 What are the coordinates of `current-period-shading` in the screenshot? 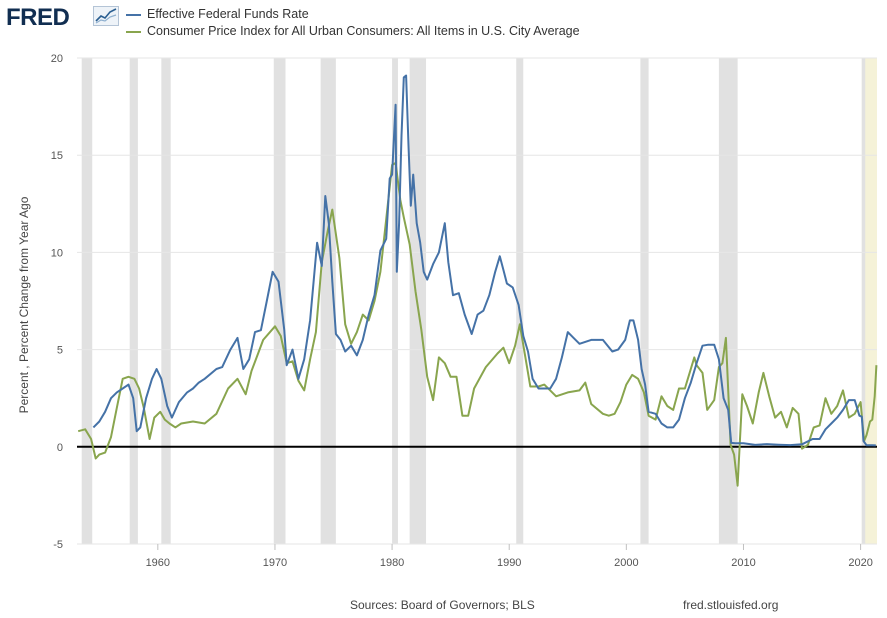 It's located at (869, 301).